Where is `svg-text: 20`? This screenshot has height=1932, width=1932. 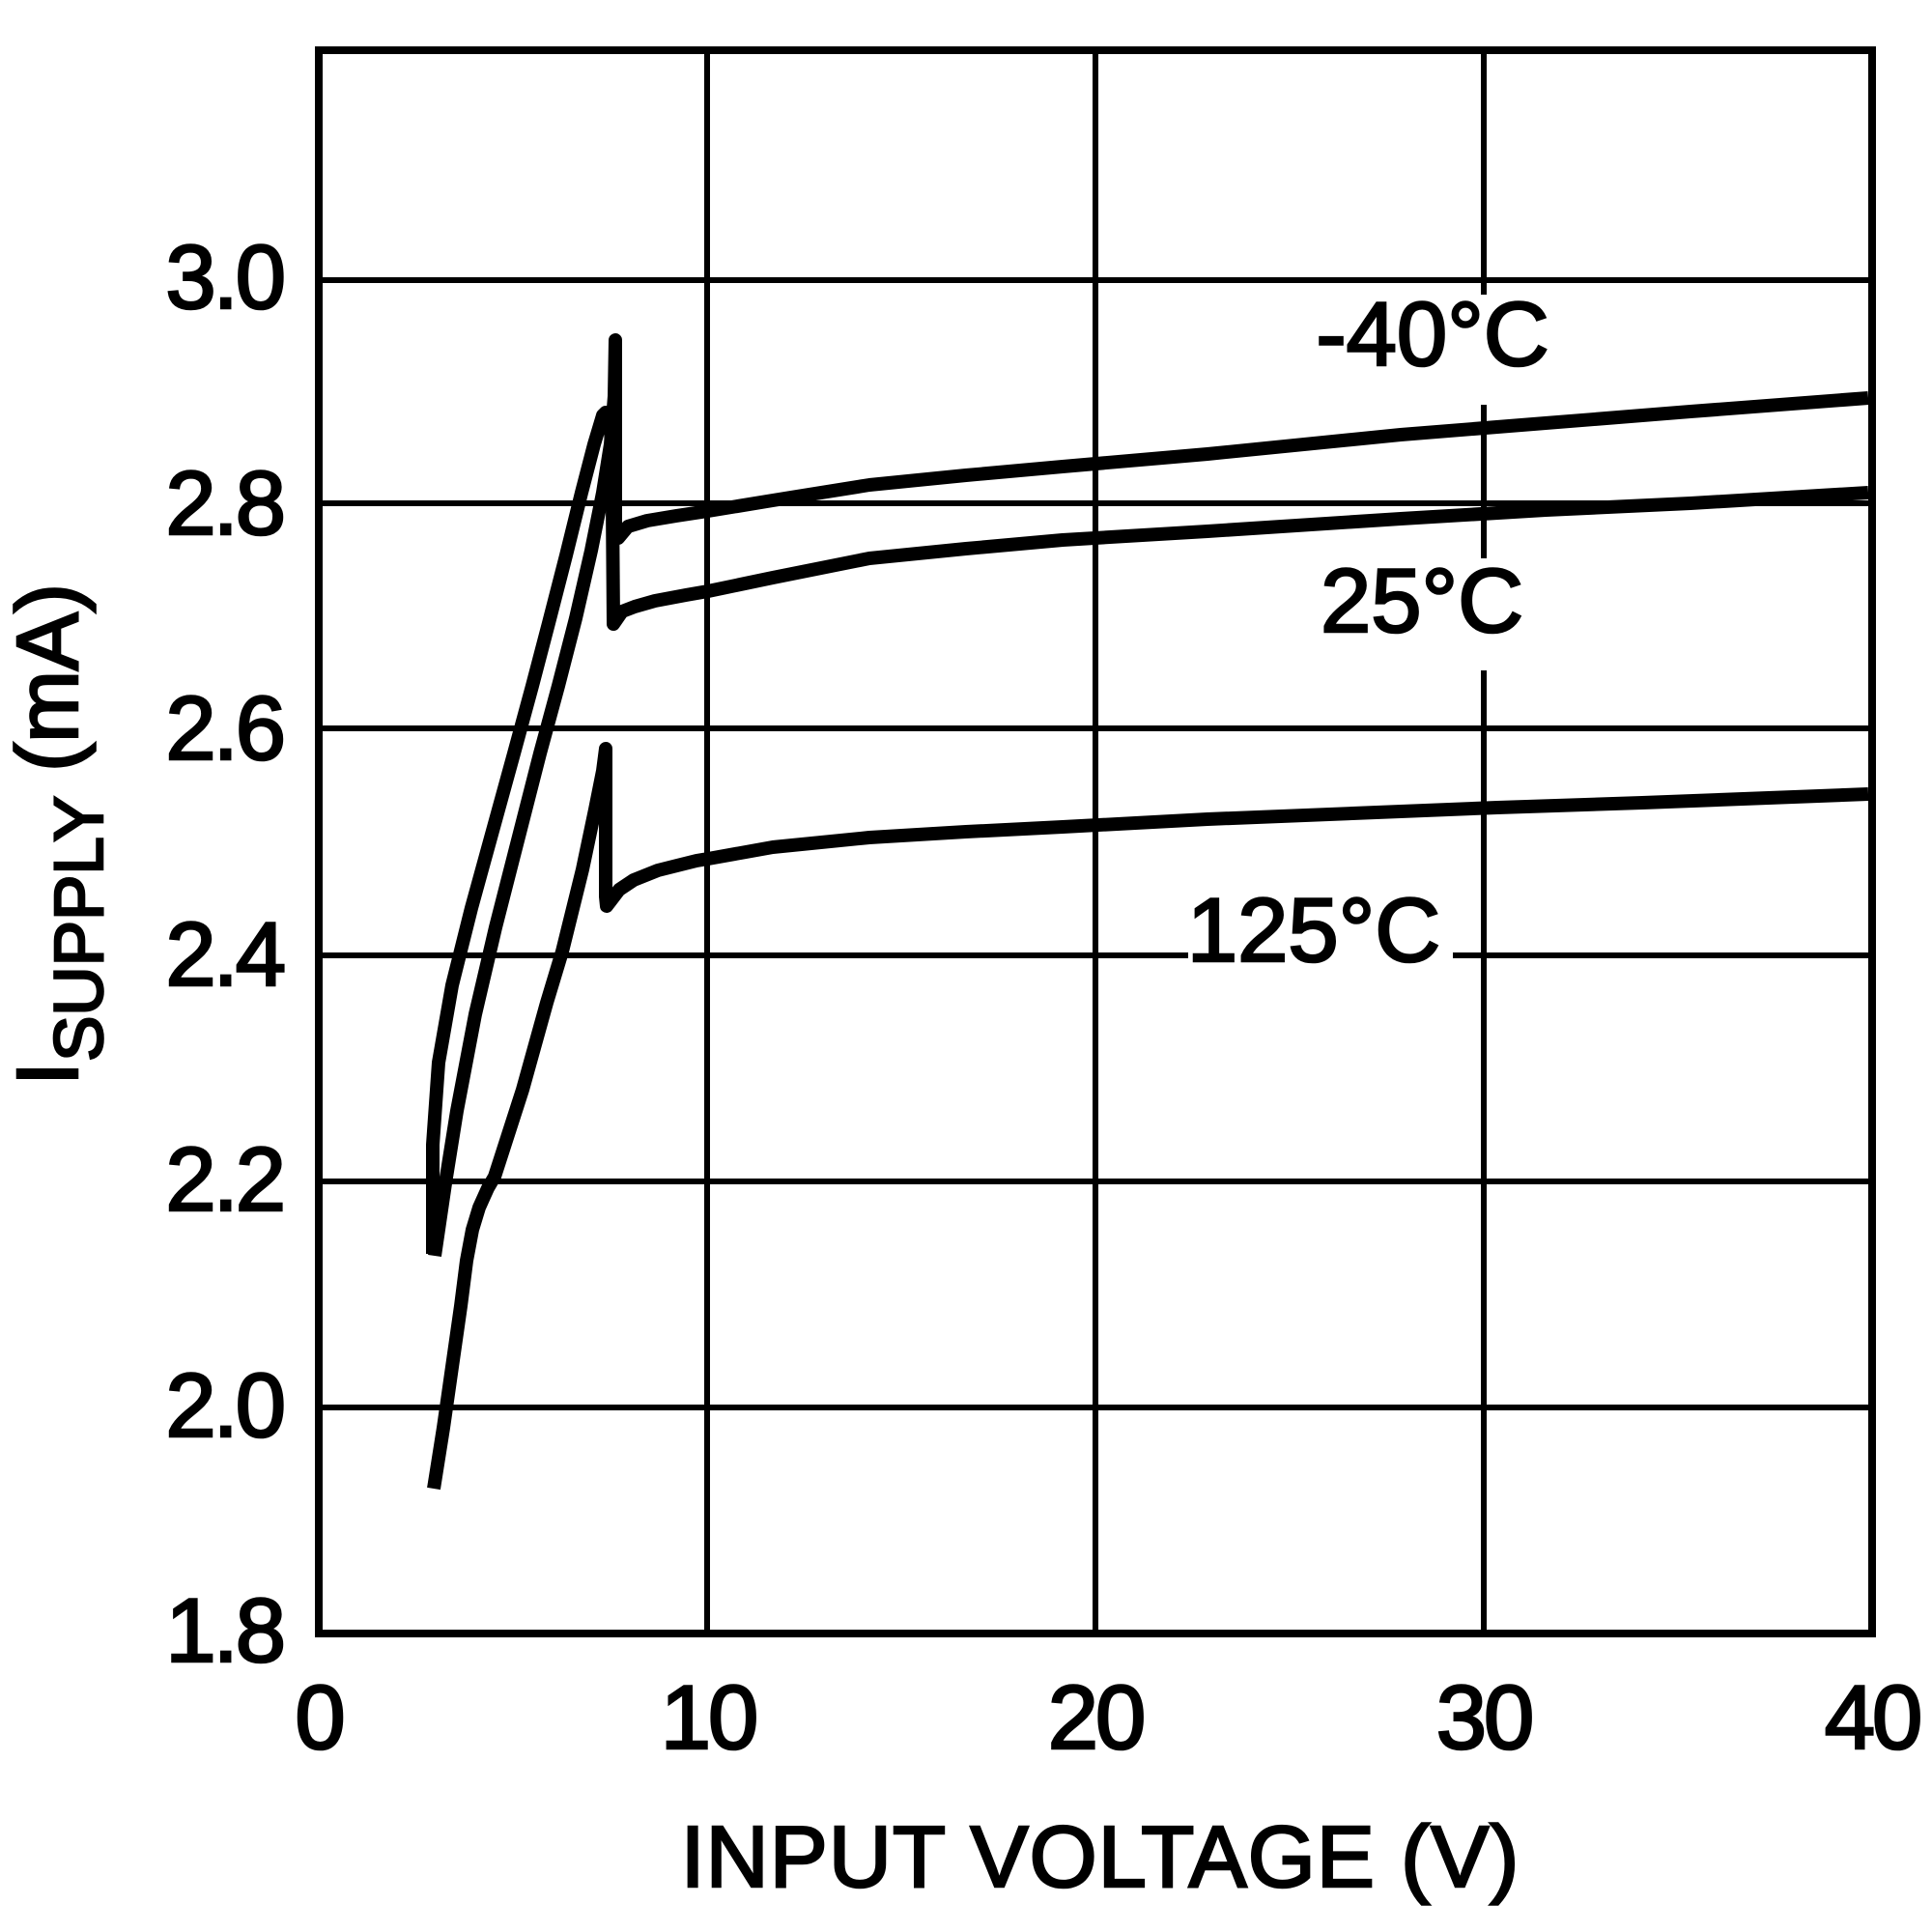
svg-text: 20 is located at coordinates (1096, 1717).